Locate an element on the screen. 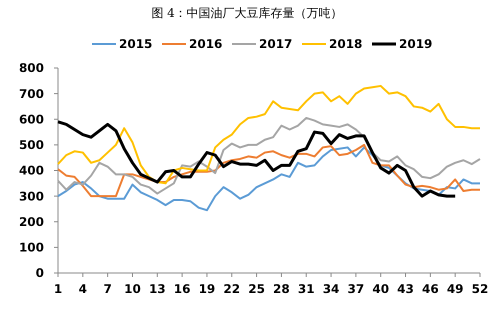 Image resolution: width=494 pixels, height=336 pixels. chart-title: 图 4：中国油厂大豆库存量（万吨） is located at coordinates (247, 13).